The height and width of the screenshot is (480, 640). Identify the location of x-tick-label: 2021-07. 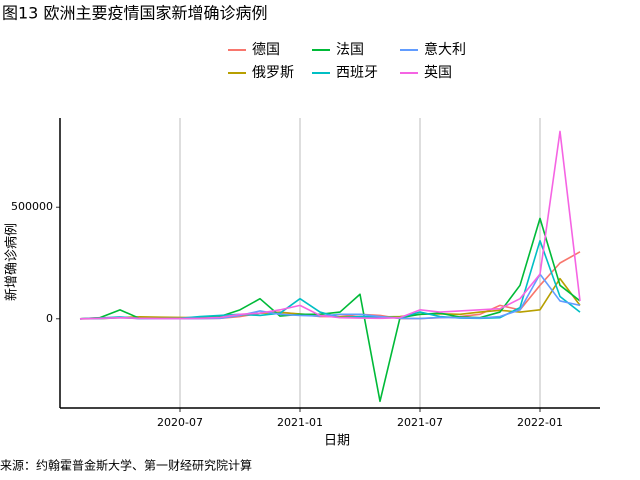
(420, 422).